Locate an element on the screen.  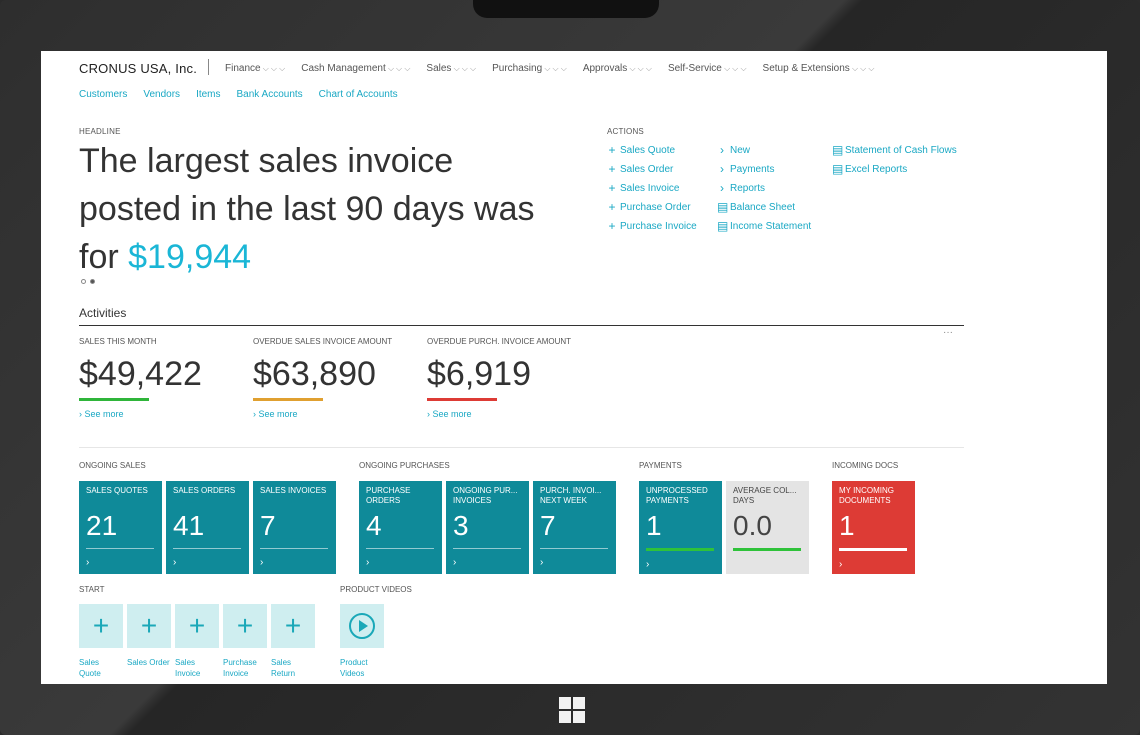
pager-dot is located at coordinates (83, 281).